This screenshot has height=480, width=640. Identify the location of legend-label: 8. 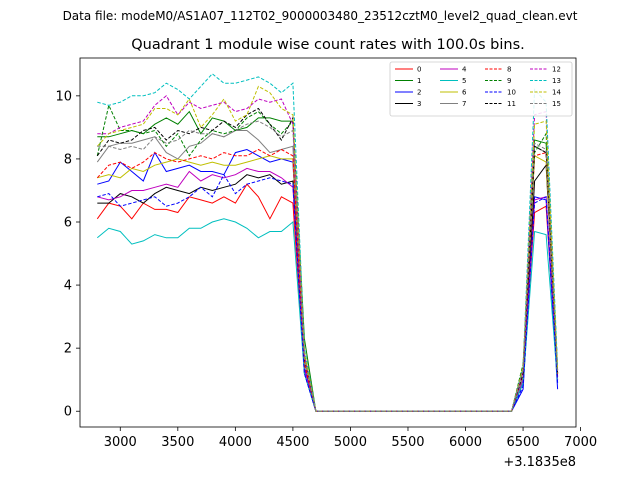
(509, 70).